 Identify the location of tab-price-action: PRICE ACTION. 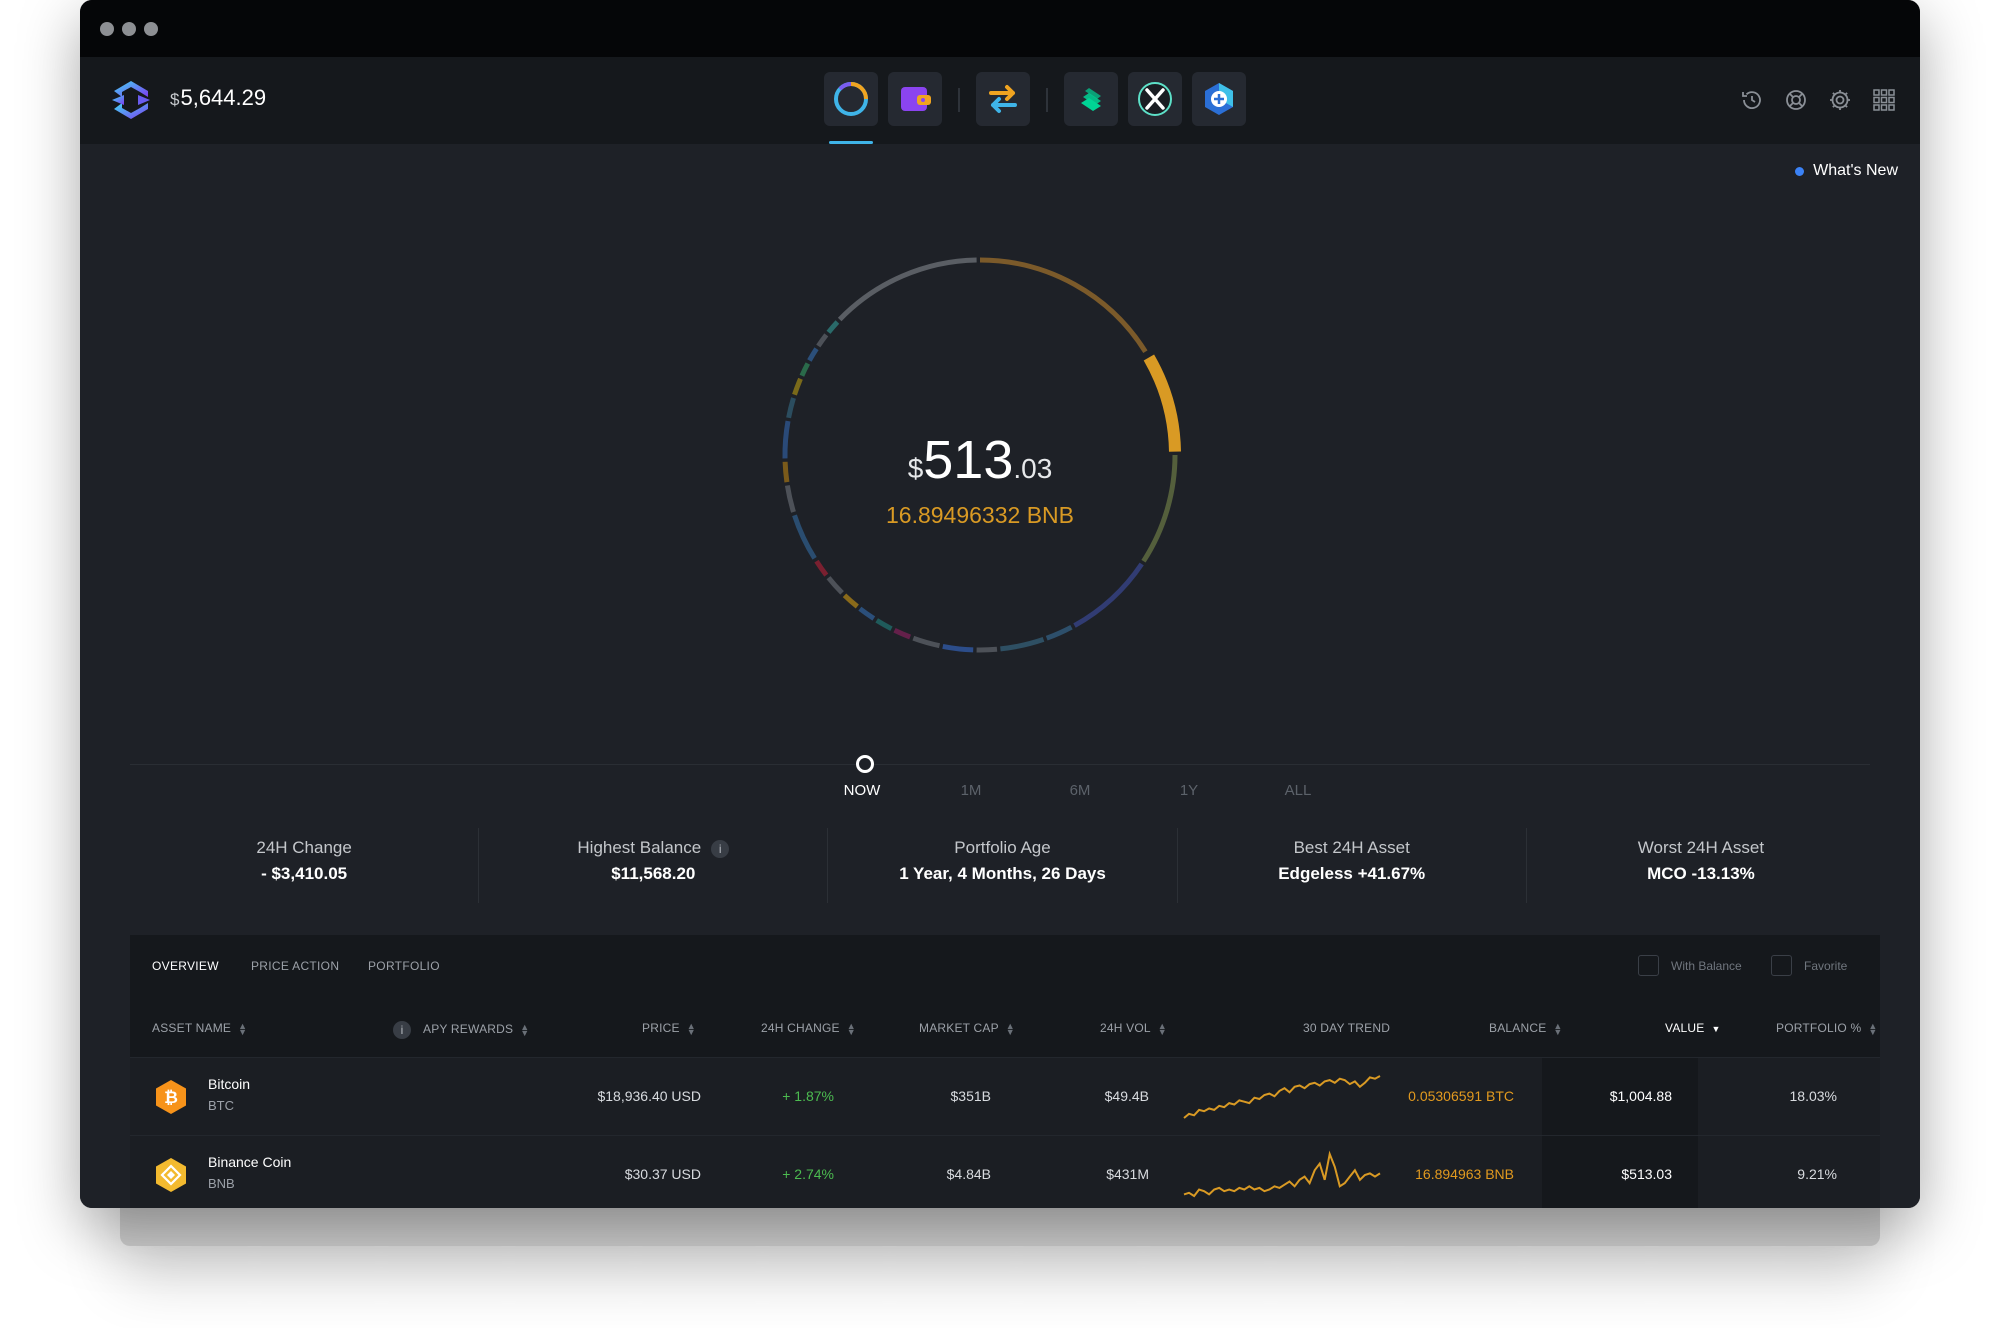
(295, 966).